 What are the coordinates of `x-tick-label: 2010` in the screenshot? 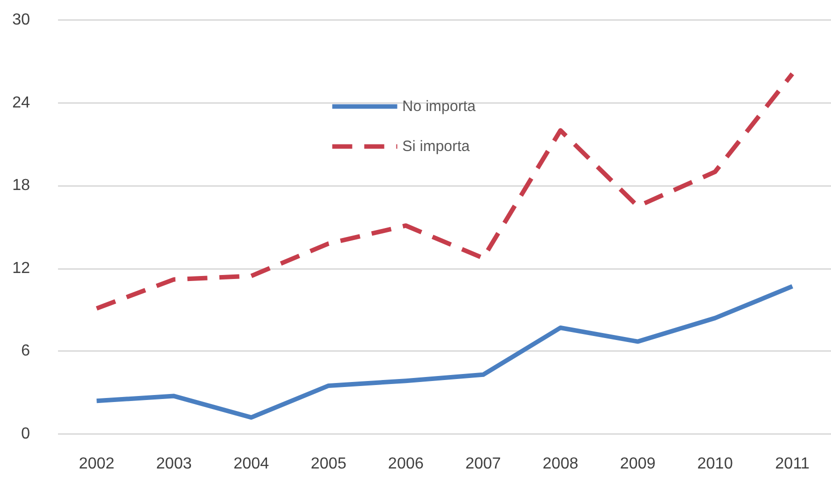 It's located at (715, 464).